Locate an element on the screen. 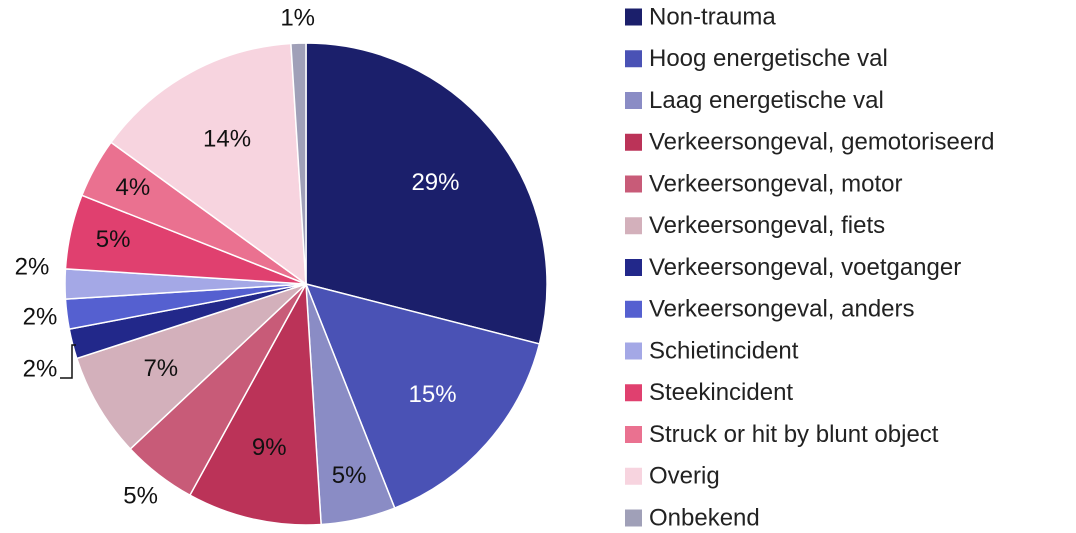 This screenshot has height=533, width=1076. legend-label: Struck or hit by blunt object is located at coordinates (794, 434).